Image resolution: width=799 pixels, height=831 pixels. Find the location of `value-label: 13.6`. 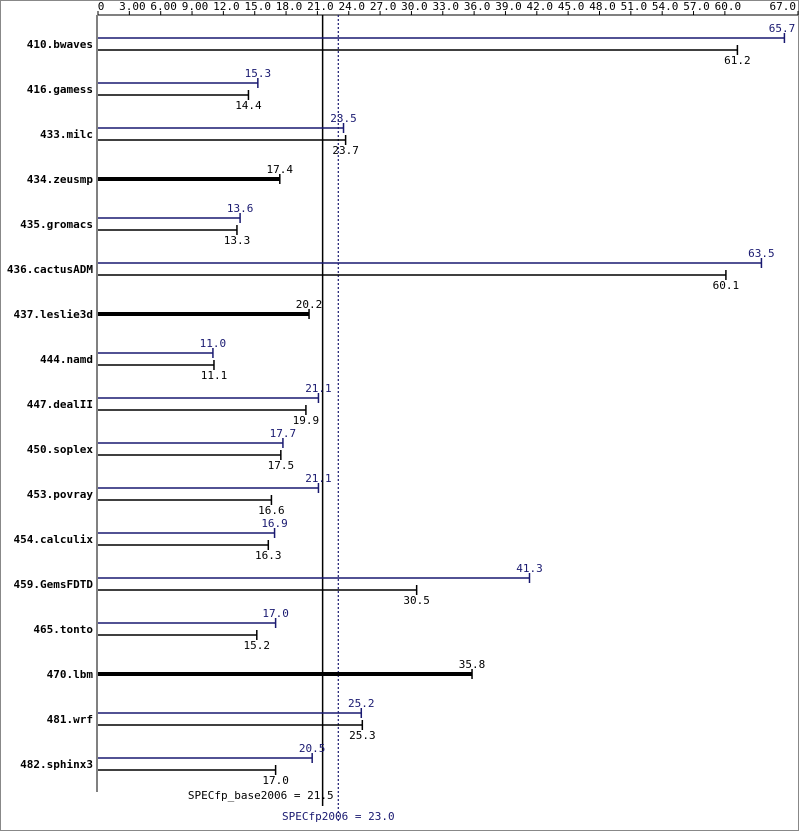

value-label: 13.6 is located at coordinates (240, 208).